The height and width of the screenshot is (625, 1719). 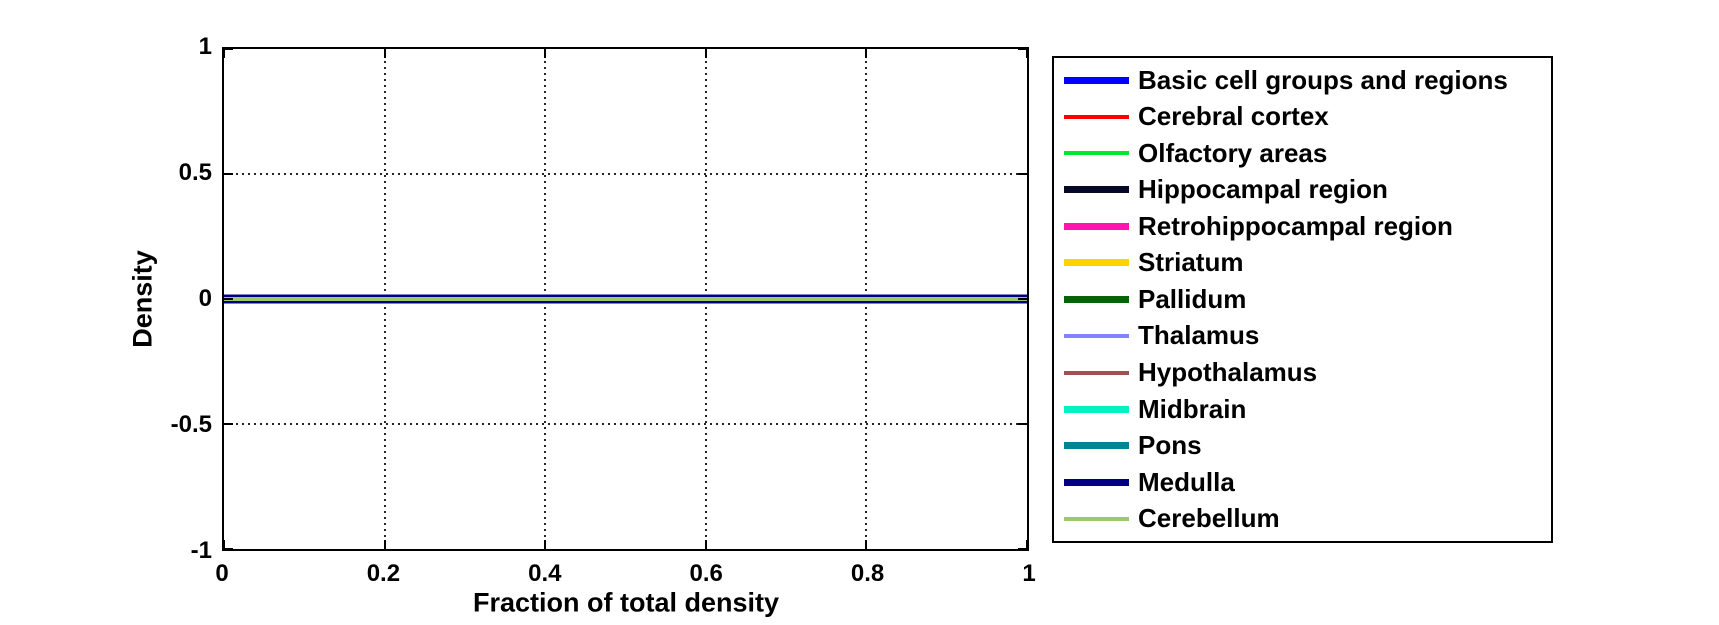 I want to click on x-axis-label: Fraction of total density, so click(x=626, y=602).